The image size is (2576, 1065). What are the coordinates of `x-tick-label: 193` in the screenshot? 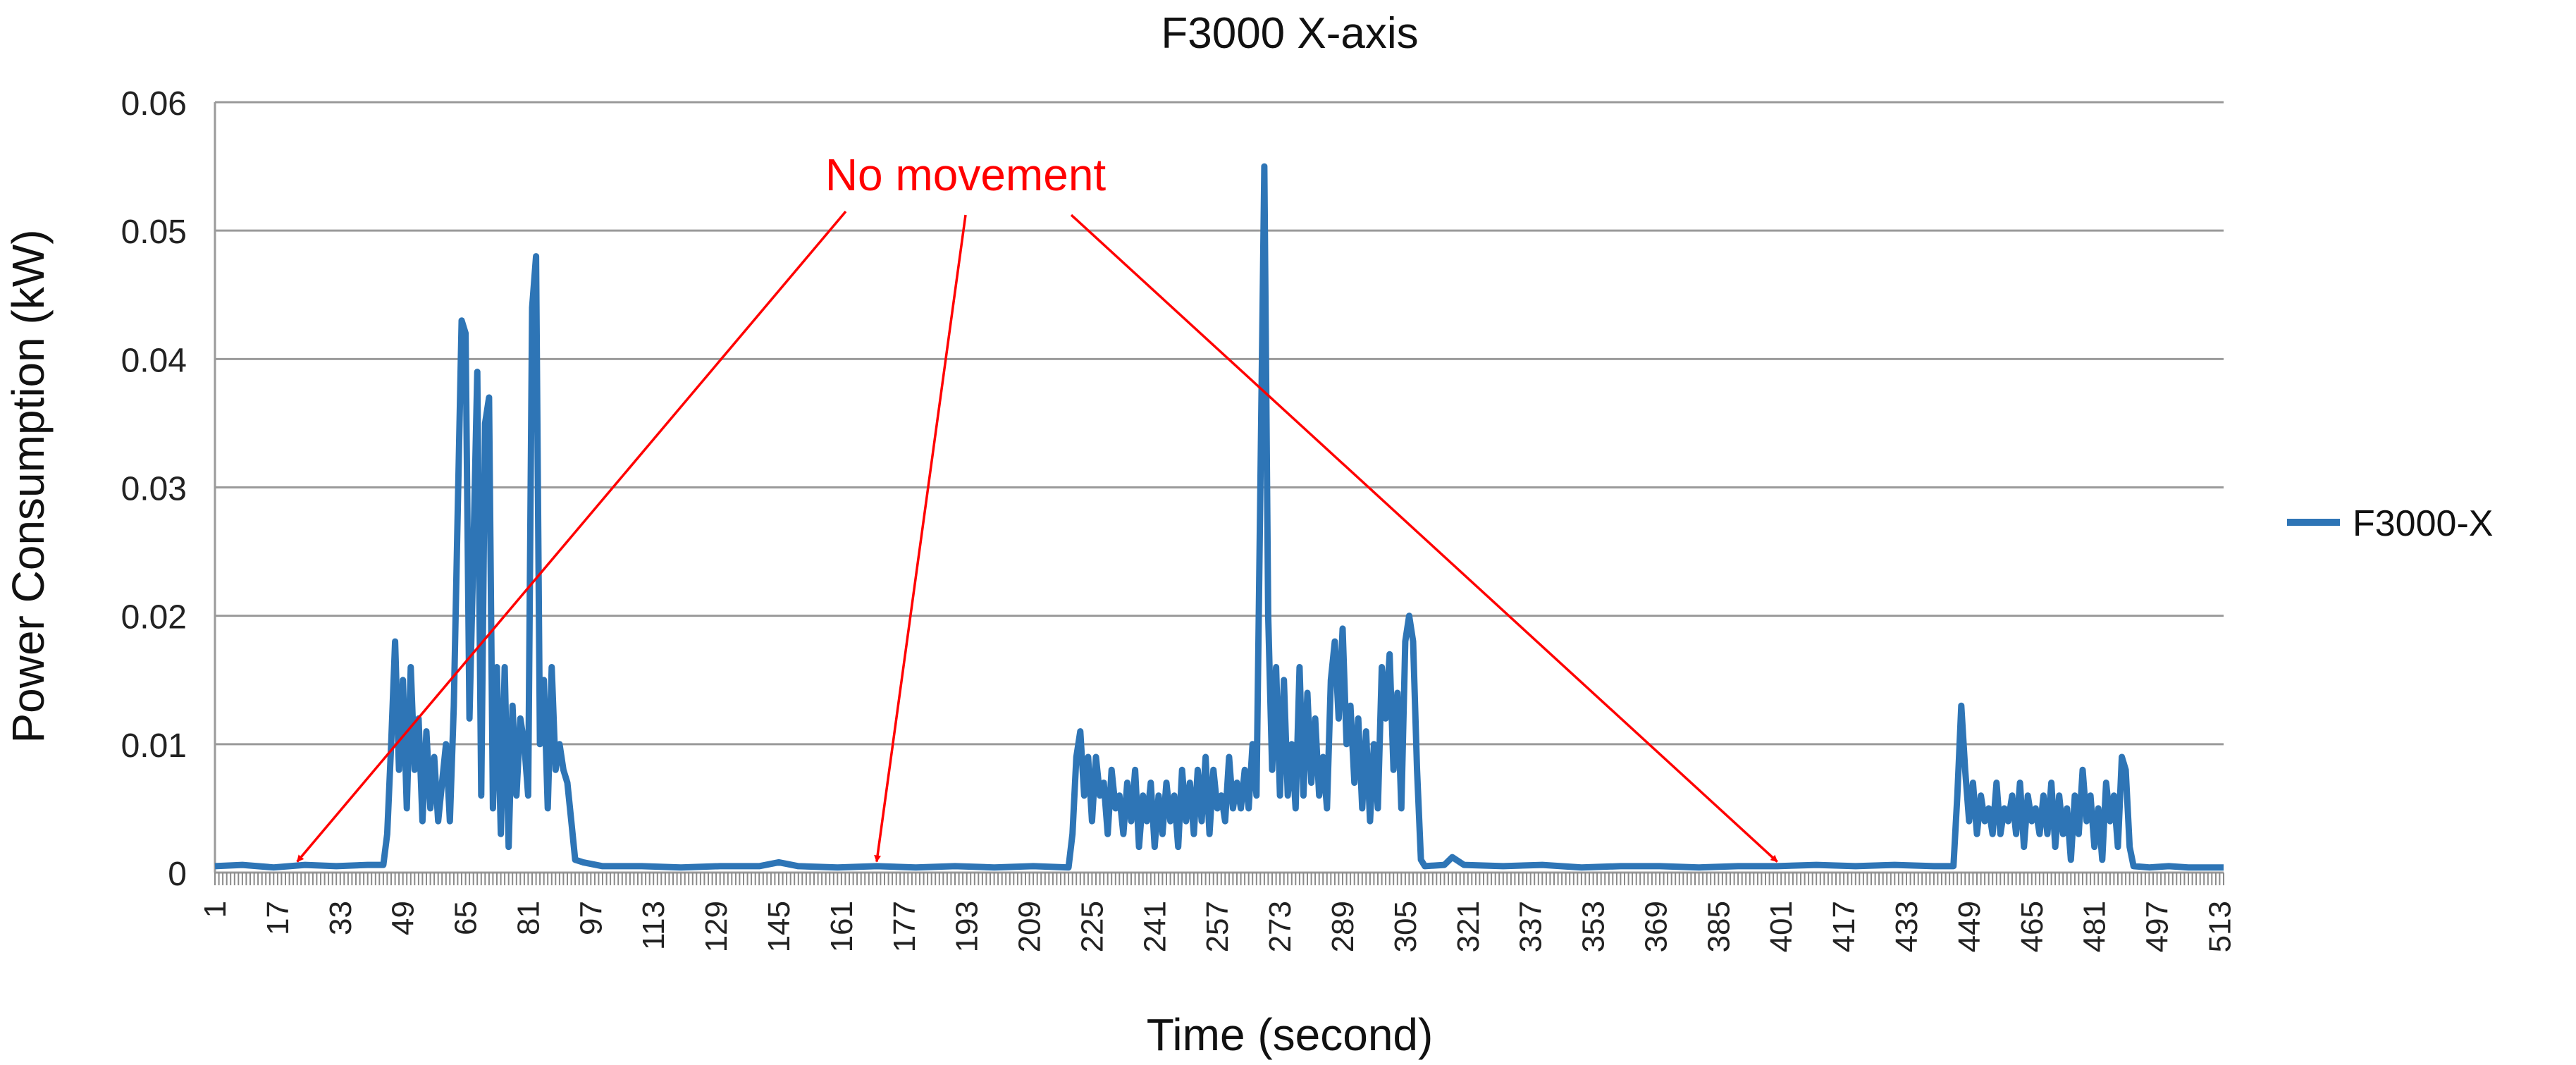 It's located at (967, 926).